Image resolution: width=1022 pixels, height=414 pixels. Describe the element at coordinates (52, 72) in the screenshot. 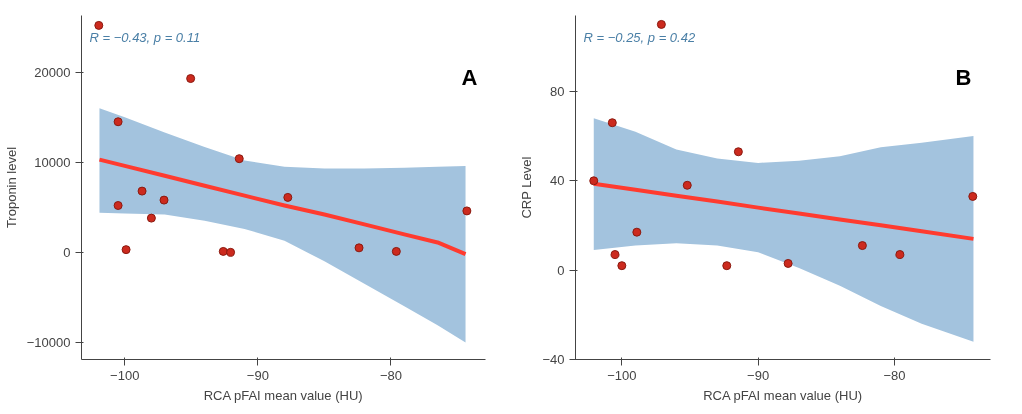

I see `y-tick-label: 20000` at that location.